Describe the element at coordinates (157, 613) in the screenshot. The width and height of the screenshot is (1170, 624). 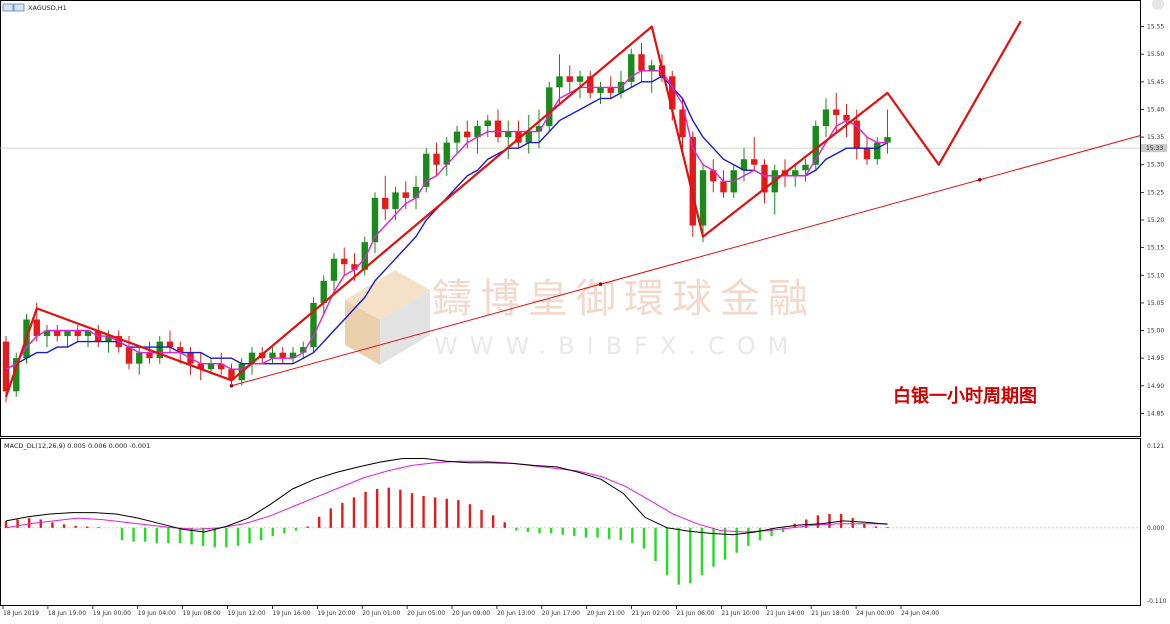
I see `time-tick-label: 19 Jun 04:00` at that location.